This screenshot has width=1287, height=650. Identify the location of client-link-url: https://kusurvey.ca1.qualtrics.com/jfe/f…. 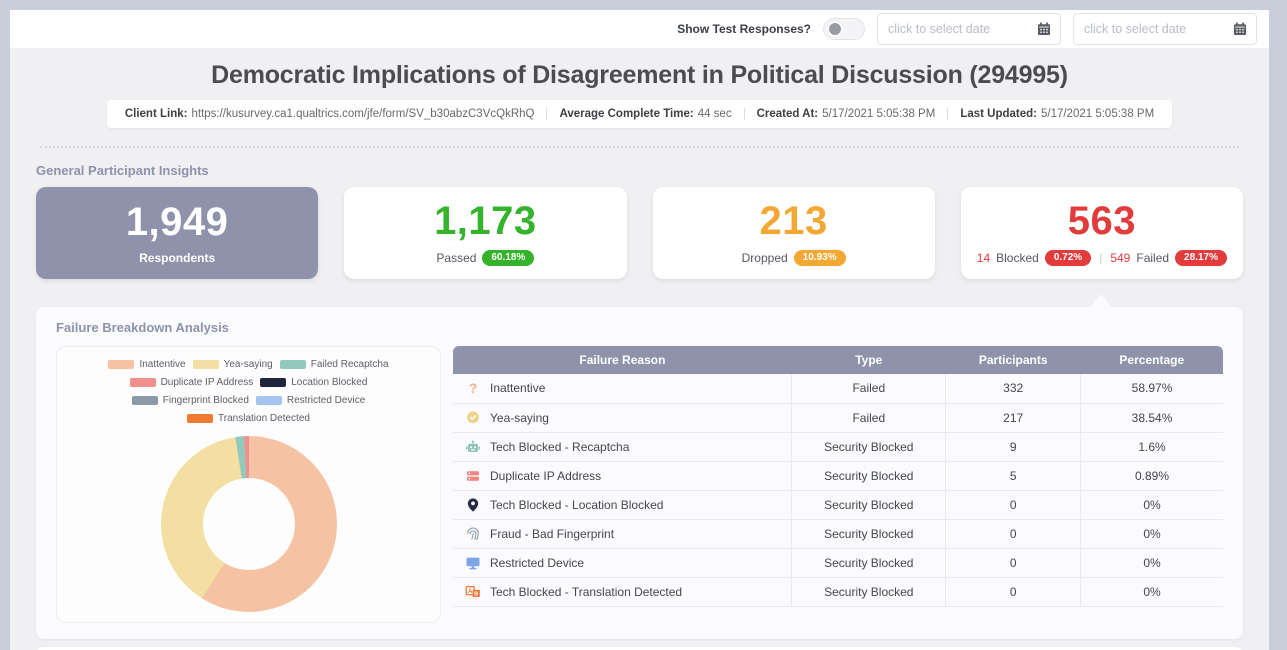
(363, 114).